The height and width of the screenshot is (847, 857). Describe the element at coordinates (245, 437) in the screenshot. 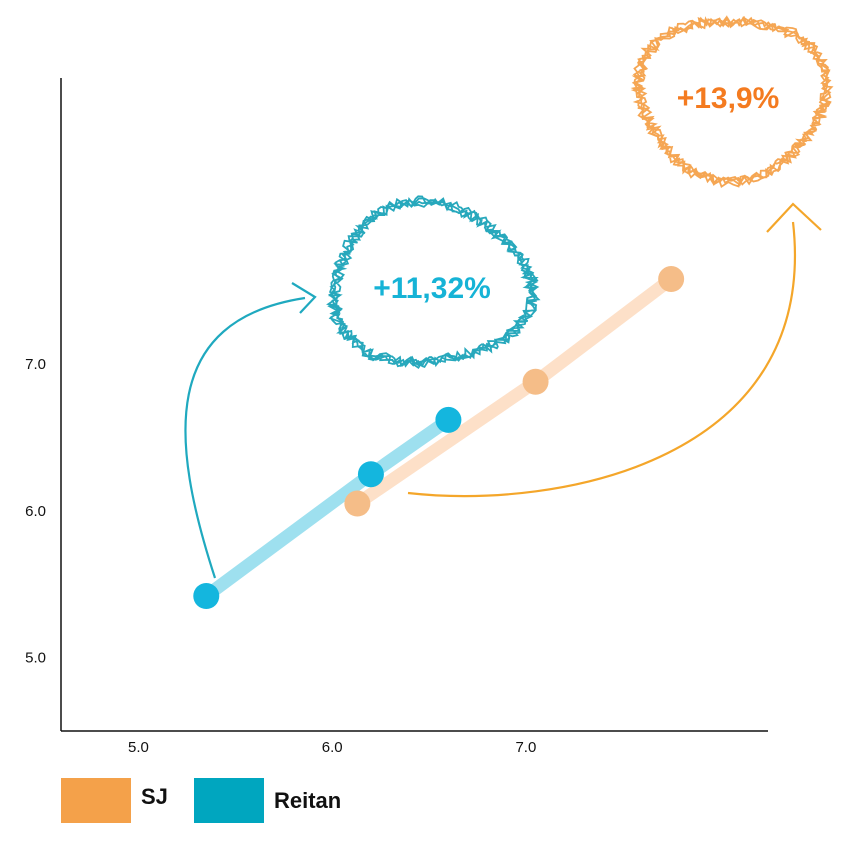

I see `reitan-growth-arrow` at that location.